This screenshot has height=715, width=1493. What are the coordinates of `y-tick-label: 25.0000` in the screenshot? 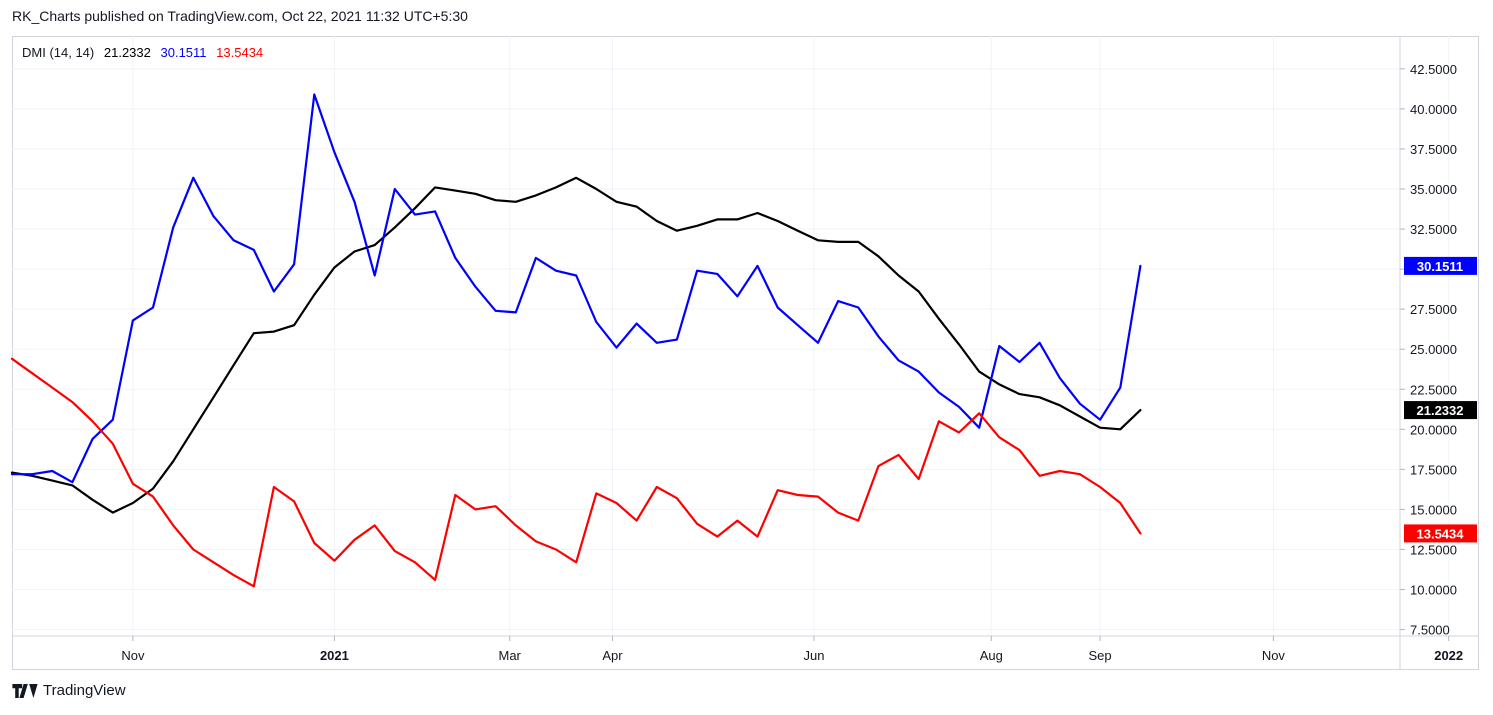 It's located at (1433, 349).